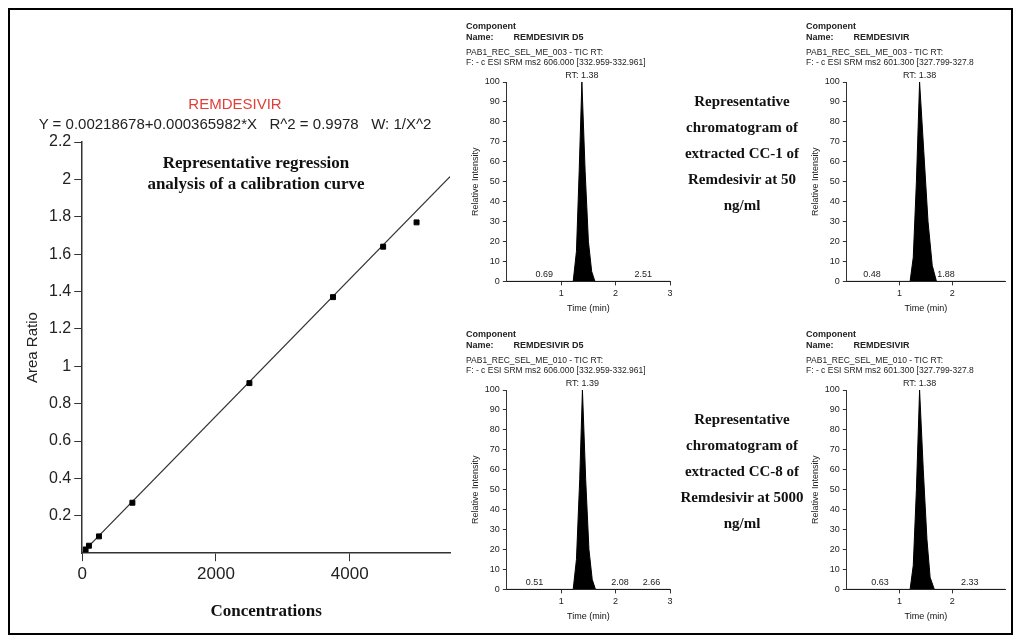 The height and width of the screenshot is (641, 1019). Describe the element at coordinates (556, 57) in the screenshot. I see `chart-subtitle: PAB1_REC_SEL_ME_003 - TIC RT: F: - c ESI SRM ms2 606.000 [332.959-332.961]` at that location.